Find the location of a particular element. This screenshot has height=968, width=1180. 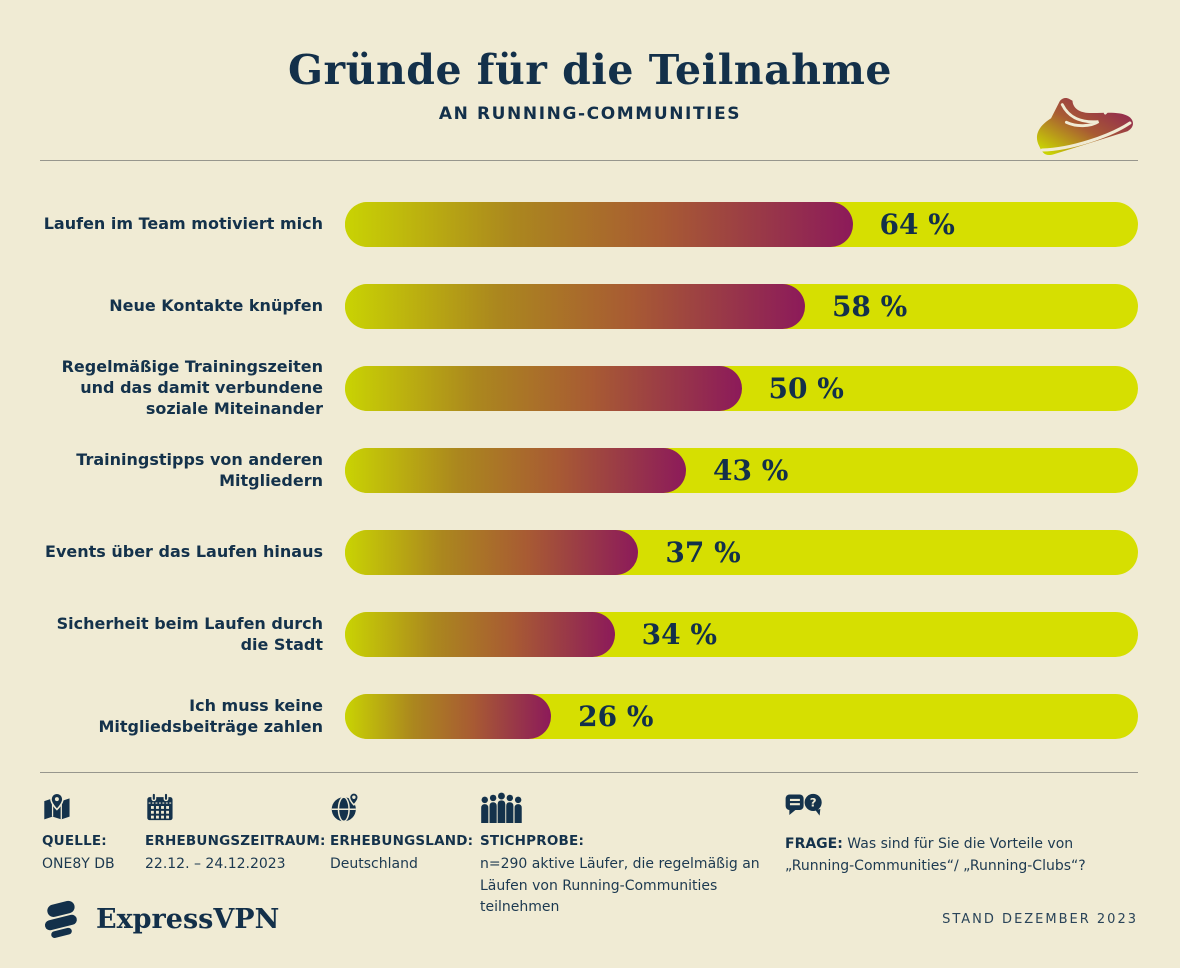

bar-track: 34 % is located at coordinates (741, 634).